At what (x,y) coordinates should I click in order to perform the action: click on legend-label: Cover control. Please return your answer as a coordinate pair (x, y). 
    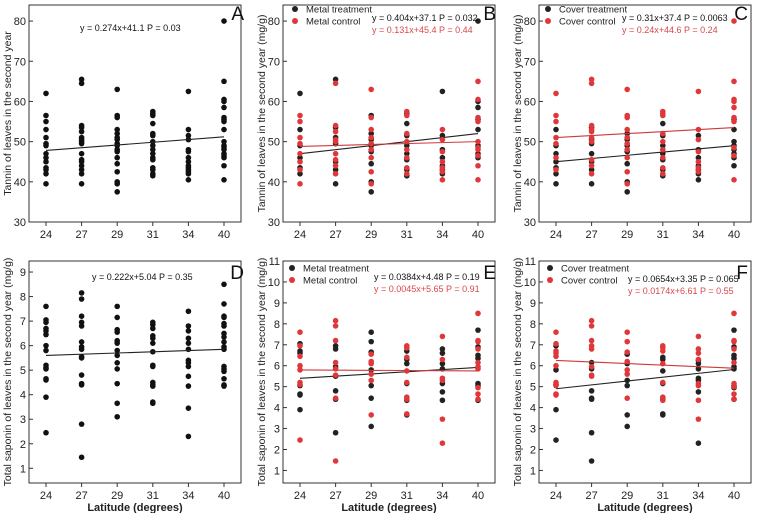
    Looking at the image, I should click on (587, 22).